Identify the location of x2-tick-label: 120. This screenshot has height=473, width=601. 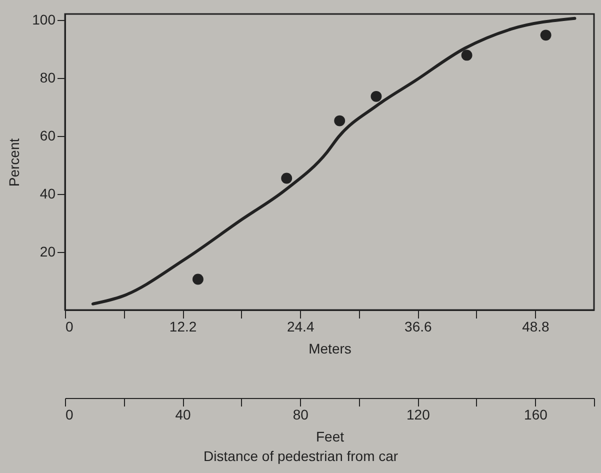
(418, 414).